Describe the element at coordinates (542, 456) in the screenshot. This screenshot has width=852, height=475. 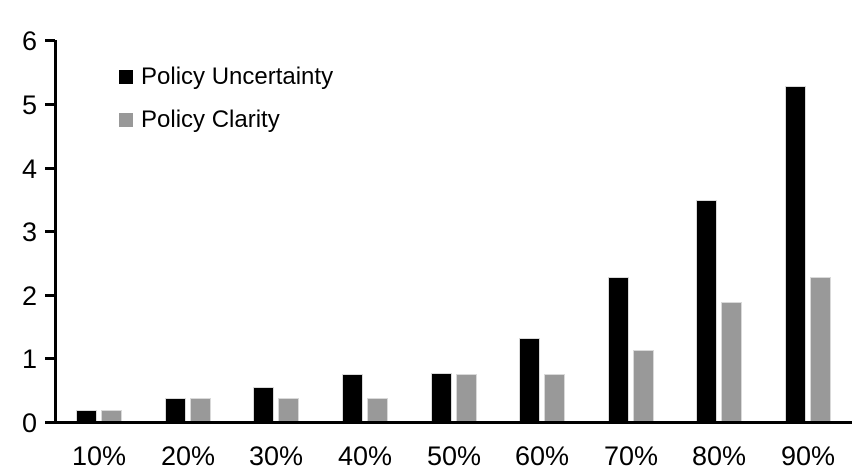
I see `x-axis-tick-label: 60%` at that location.